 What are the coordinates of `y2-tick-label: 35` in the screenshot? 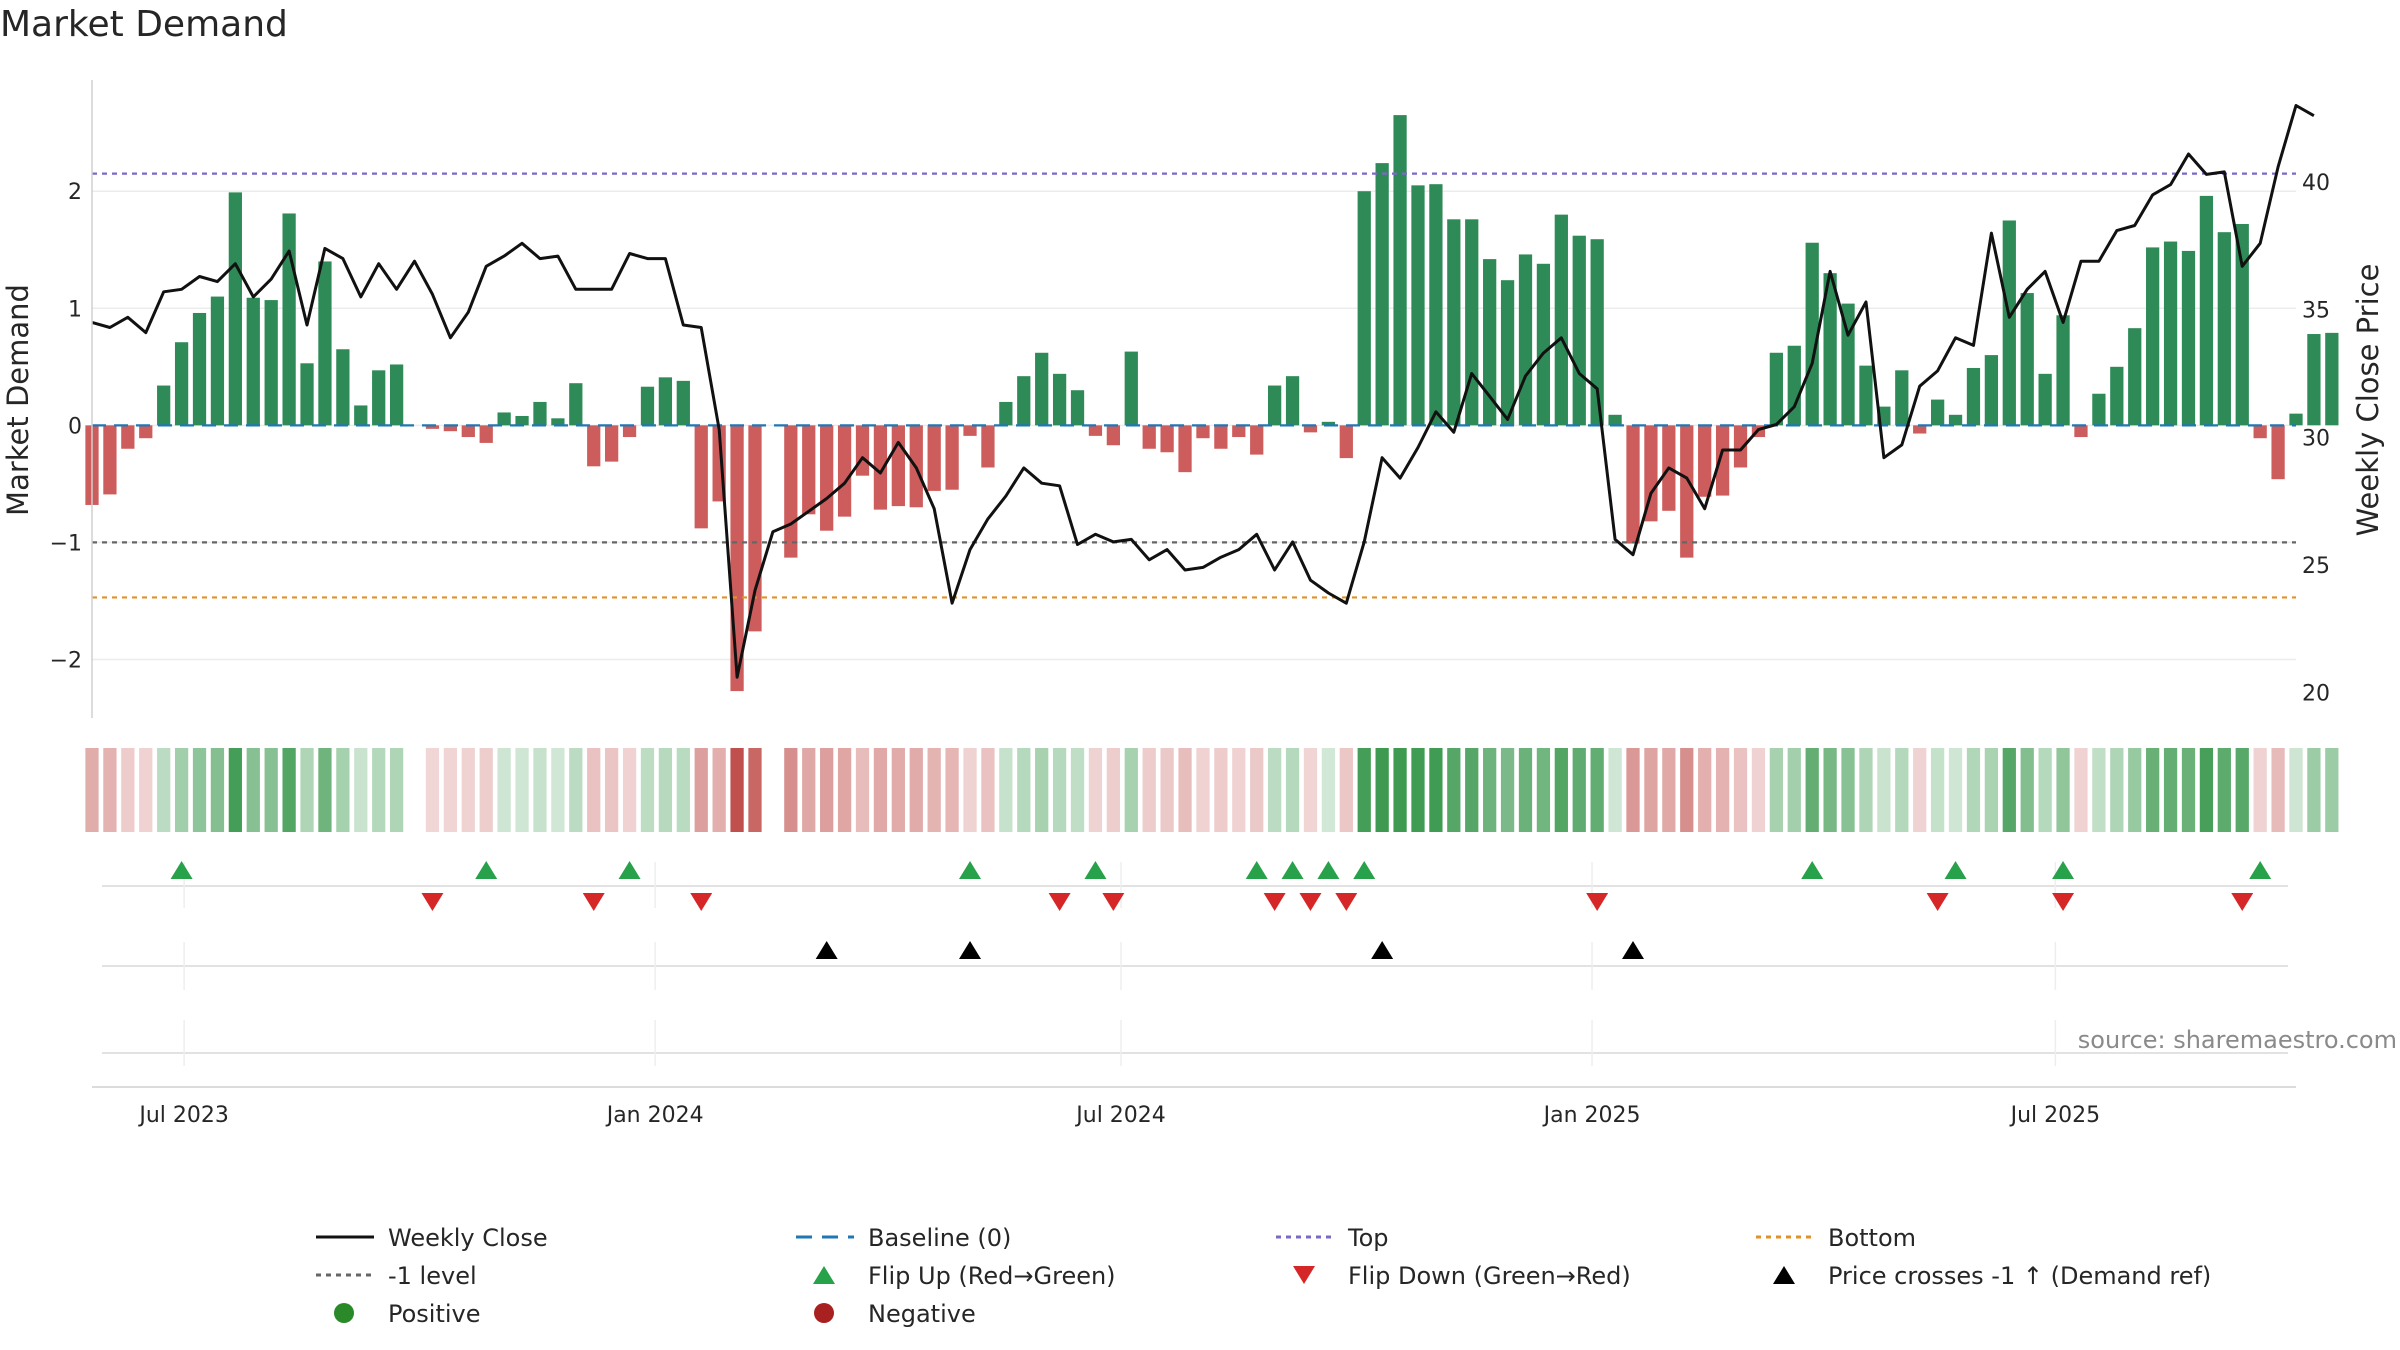 It's located at (2316, 311).